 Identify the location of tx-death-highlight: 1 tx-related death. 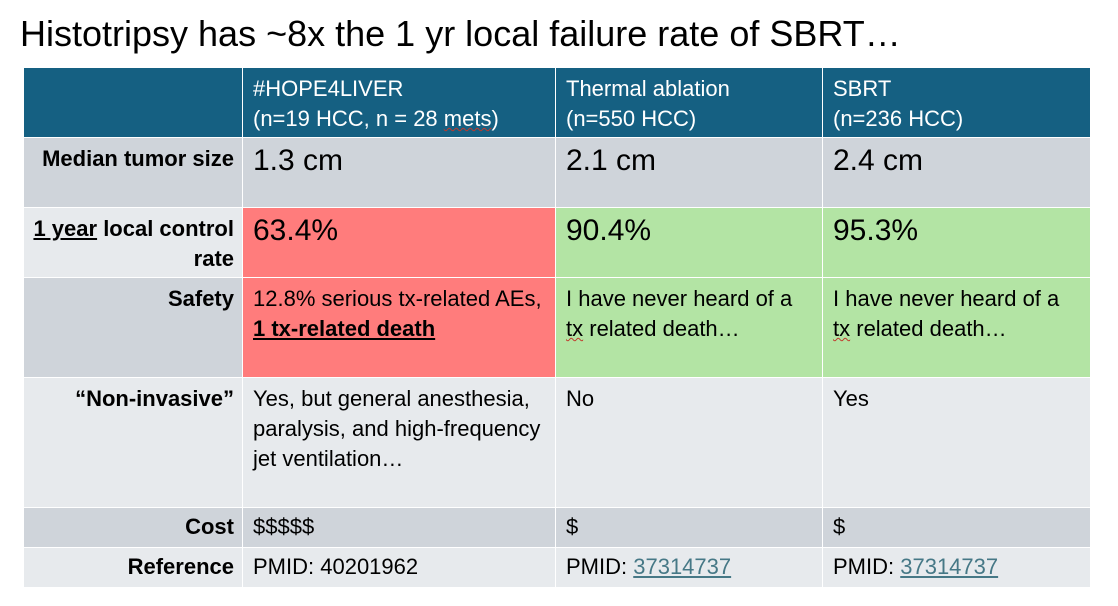
(344, 328).